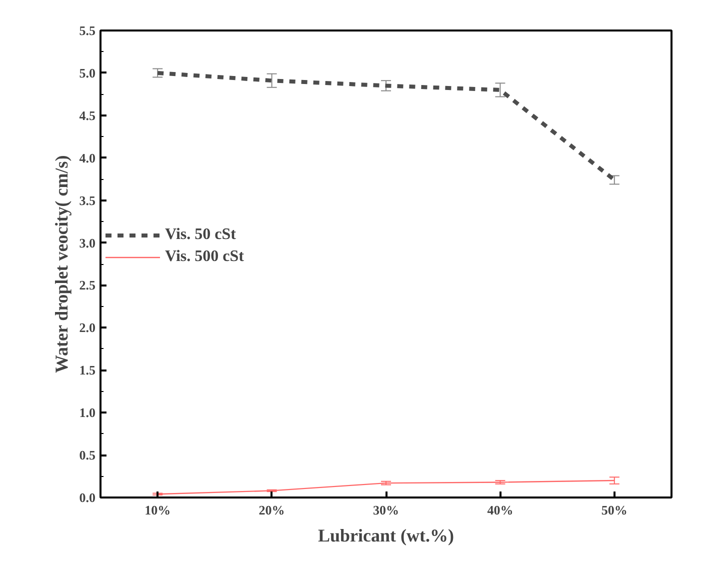 The width and height of the screenshot is (720, 581). What do you see at coordinates (386, 536) in the screenshot?
I see `x-axis-title: Lubricant (wt.%)` at bounding box center [386, 536].